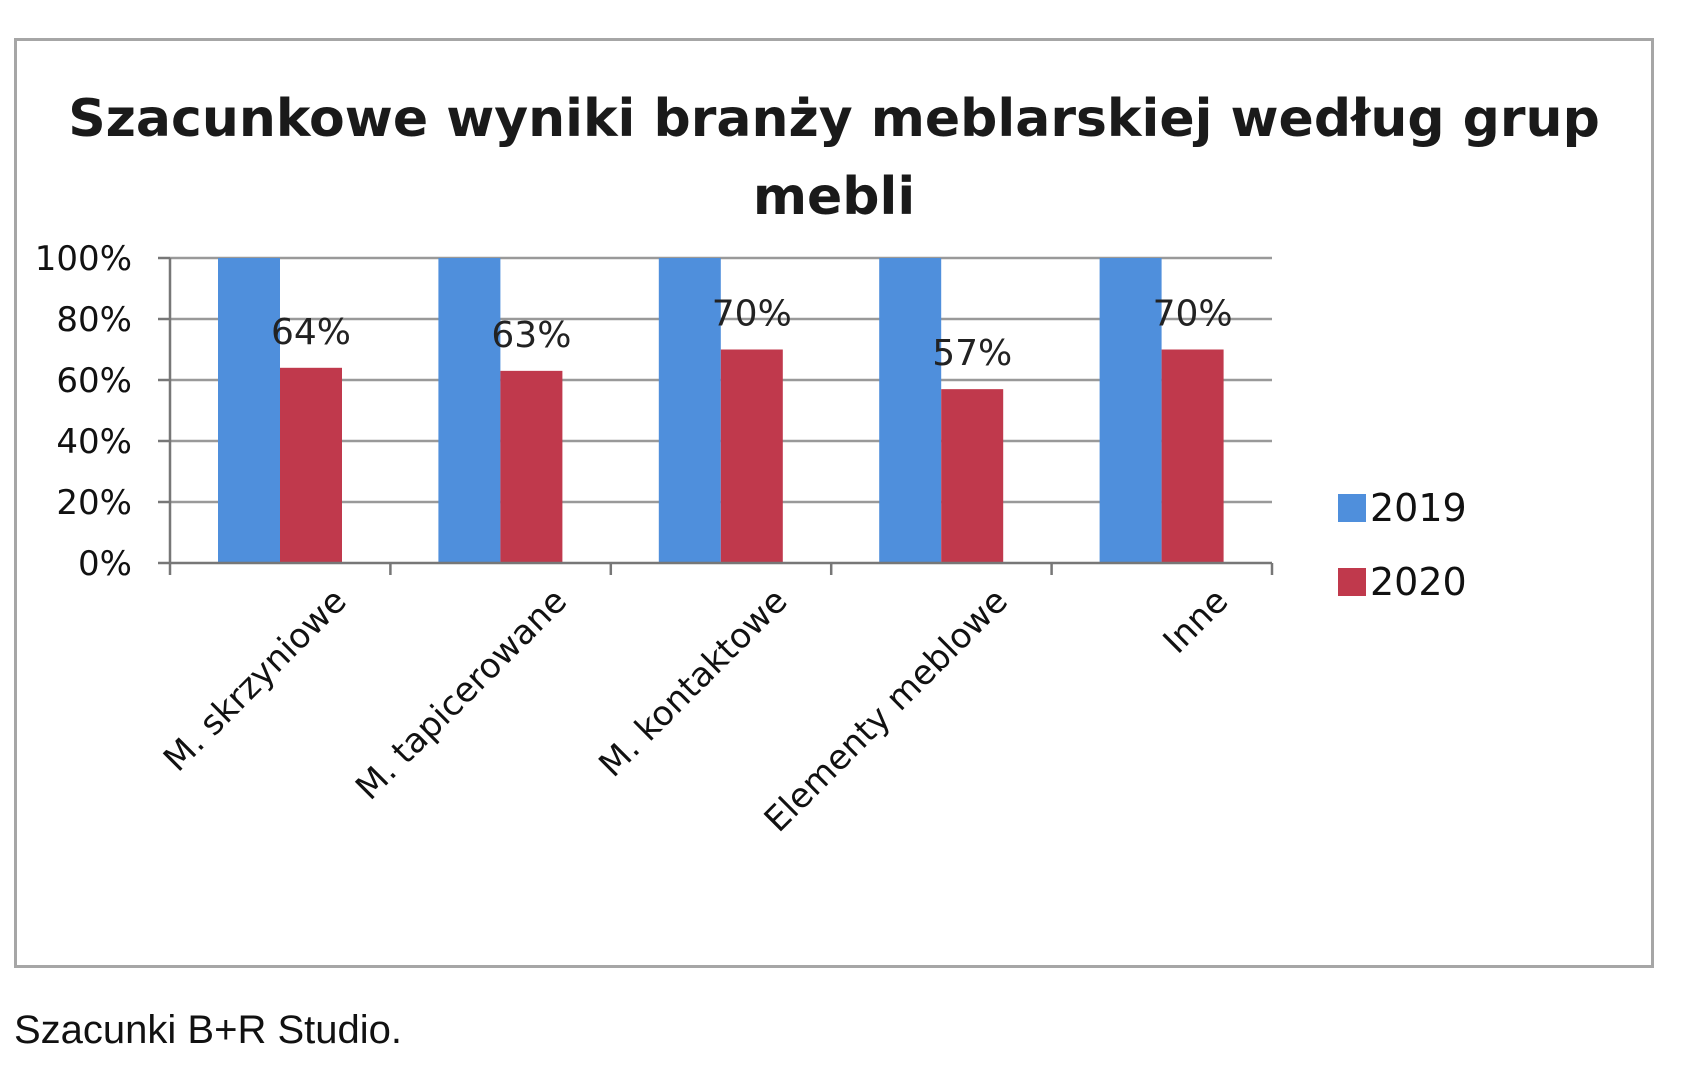  I want to click on y-tick-label: 0%, so click(105, 564).